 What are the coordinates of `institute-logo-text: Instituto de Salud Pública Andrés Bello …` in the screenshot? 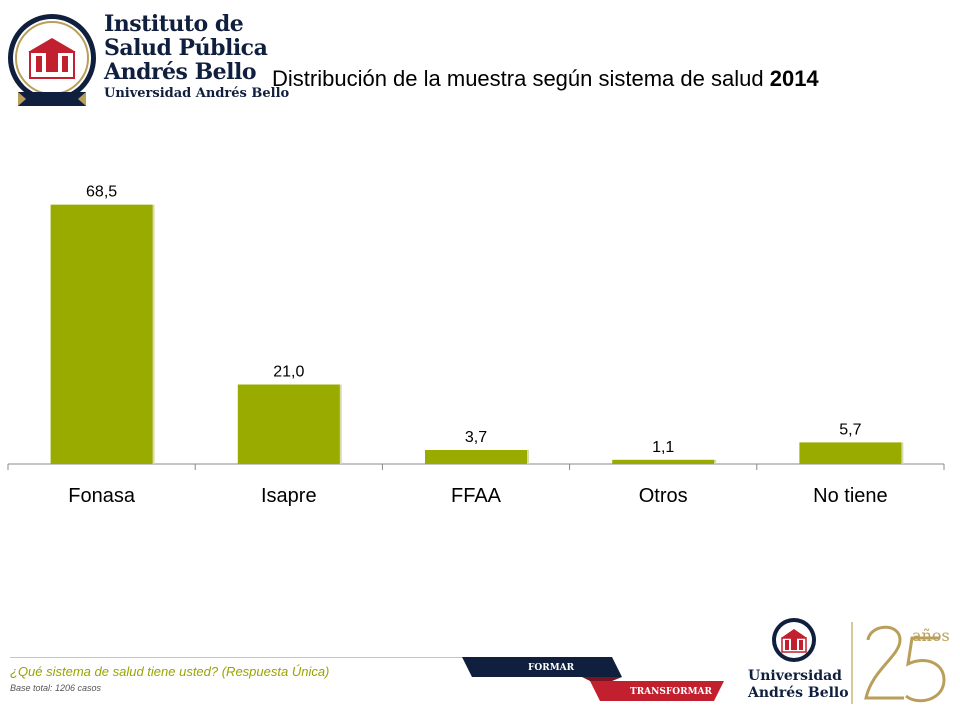 It's located at (196, 57).